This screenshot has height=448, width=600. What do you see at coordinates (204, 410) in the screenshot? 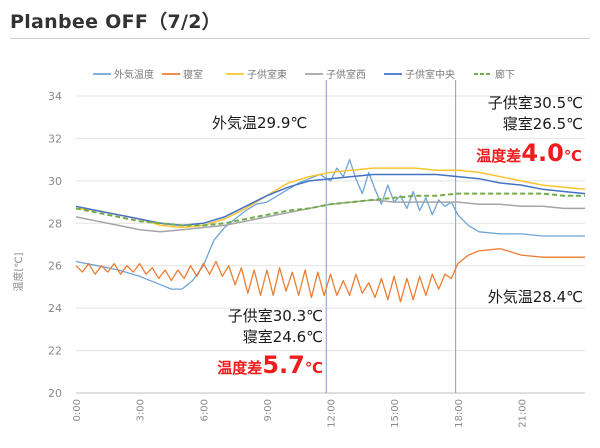
I see `x-tick-label: 6:00` at bounding box center [204, 410].